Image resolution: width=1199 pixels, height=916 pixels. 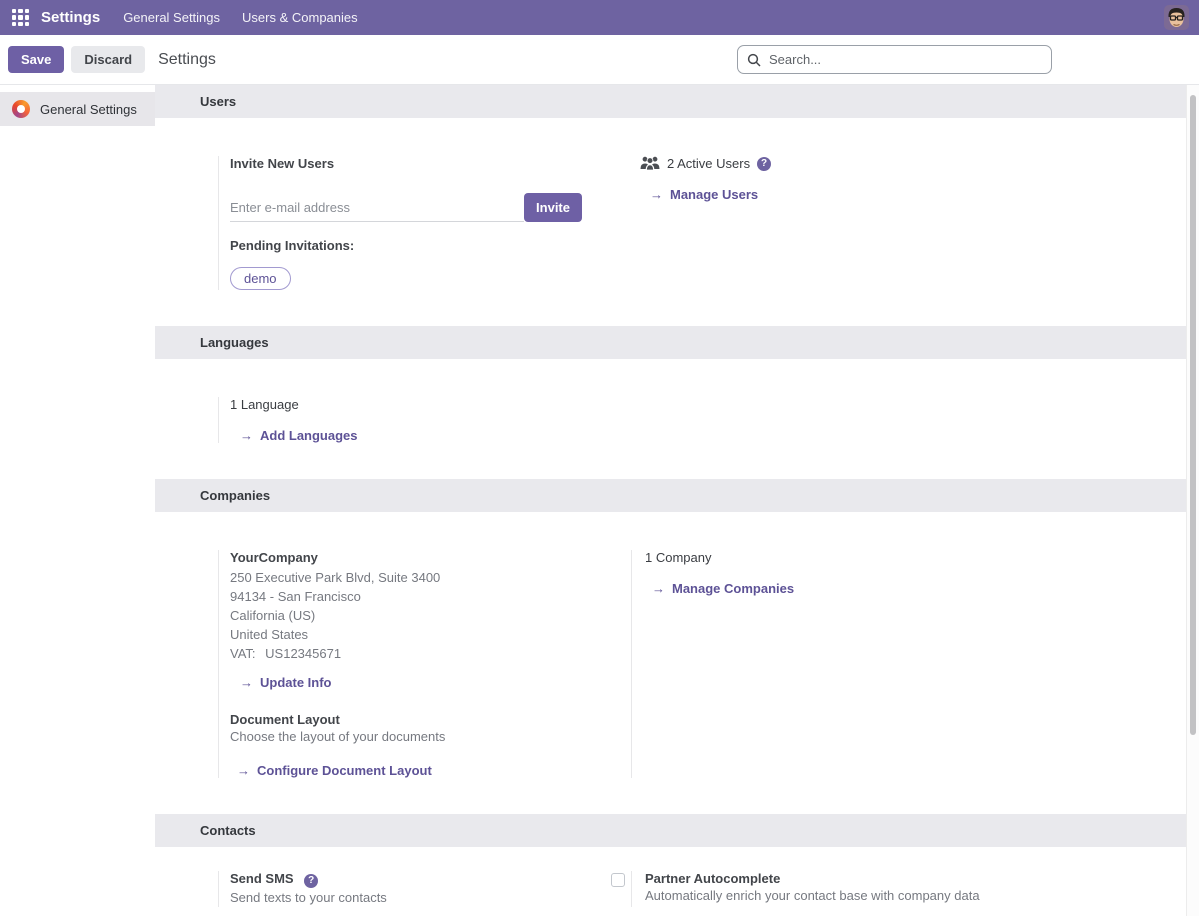 What do you see at coordinates (269, 634) in the screenshot?
I see `company-address-line: United States` at bounding box center [269, 634].